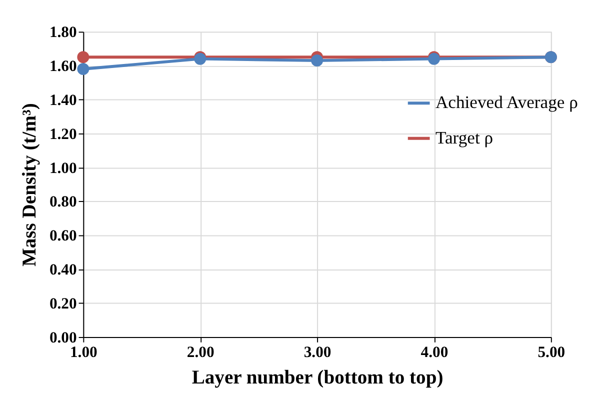  What do you see at coordinates (552, 353) in the screenshot?
I see `x-tick-label: 5.00` at bounding box center [552, 353].